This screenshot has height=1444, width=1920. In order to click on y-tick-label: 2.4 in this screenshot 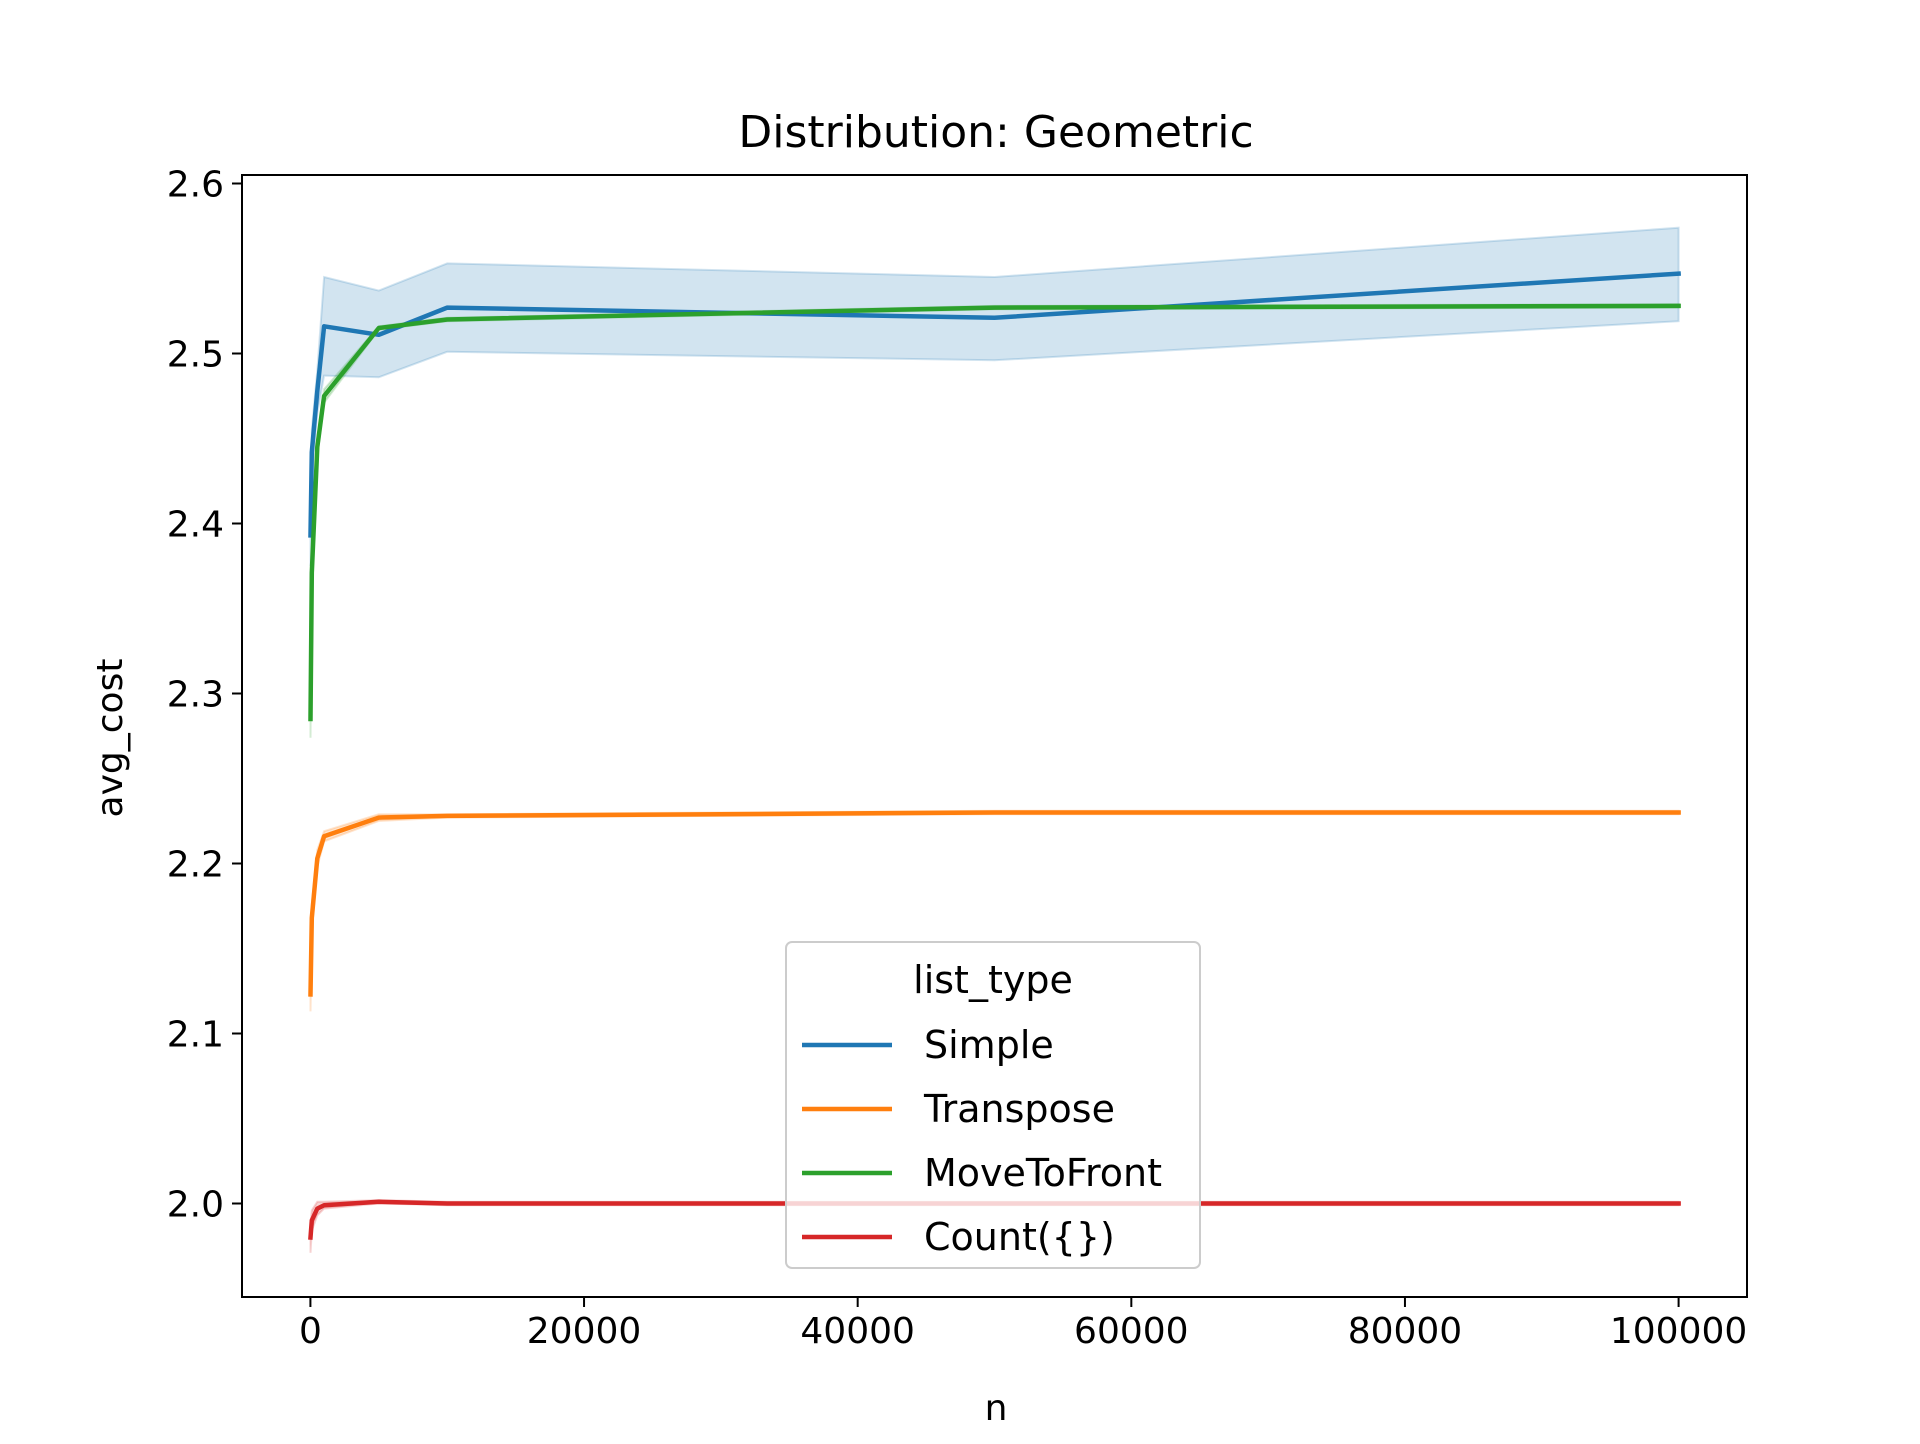, I will do `click(195, 525)`.